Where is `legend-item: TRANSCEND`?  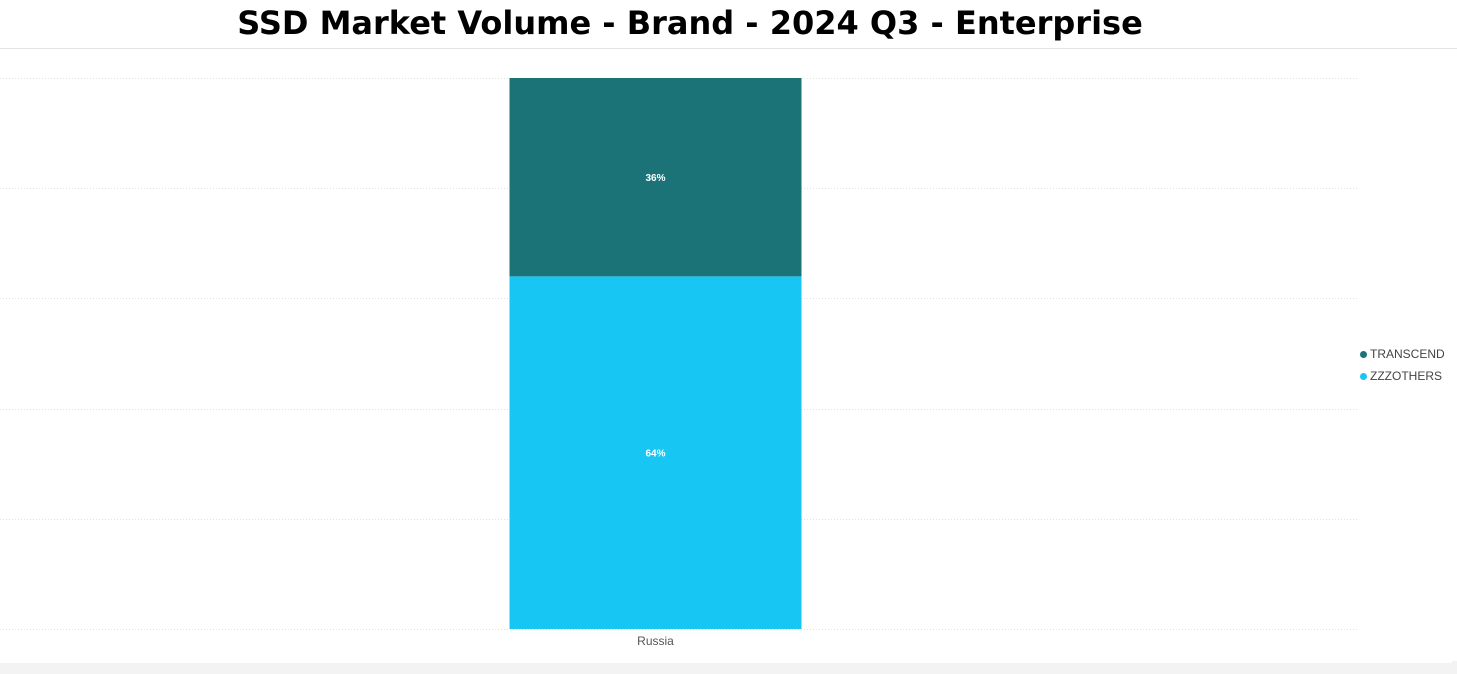
legend-item: TRANSCEND is located at coordinates (1402, 354).